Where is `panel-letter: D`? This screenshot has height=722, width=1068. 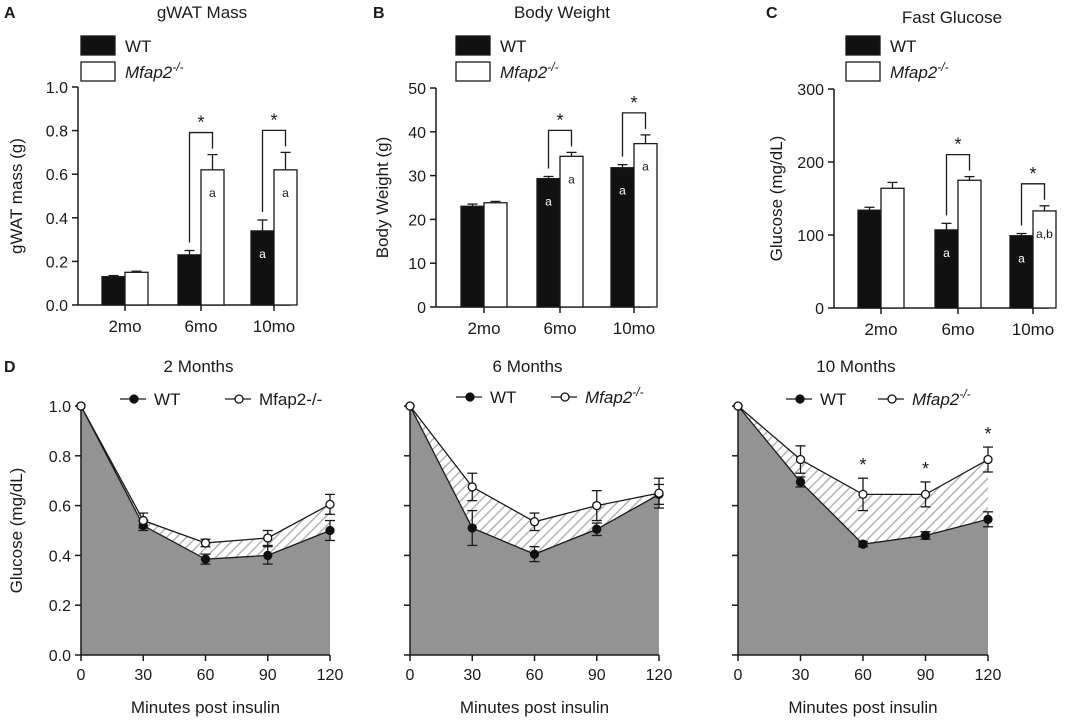
panel-letter: D is located at coordinates (10, 367).